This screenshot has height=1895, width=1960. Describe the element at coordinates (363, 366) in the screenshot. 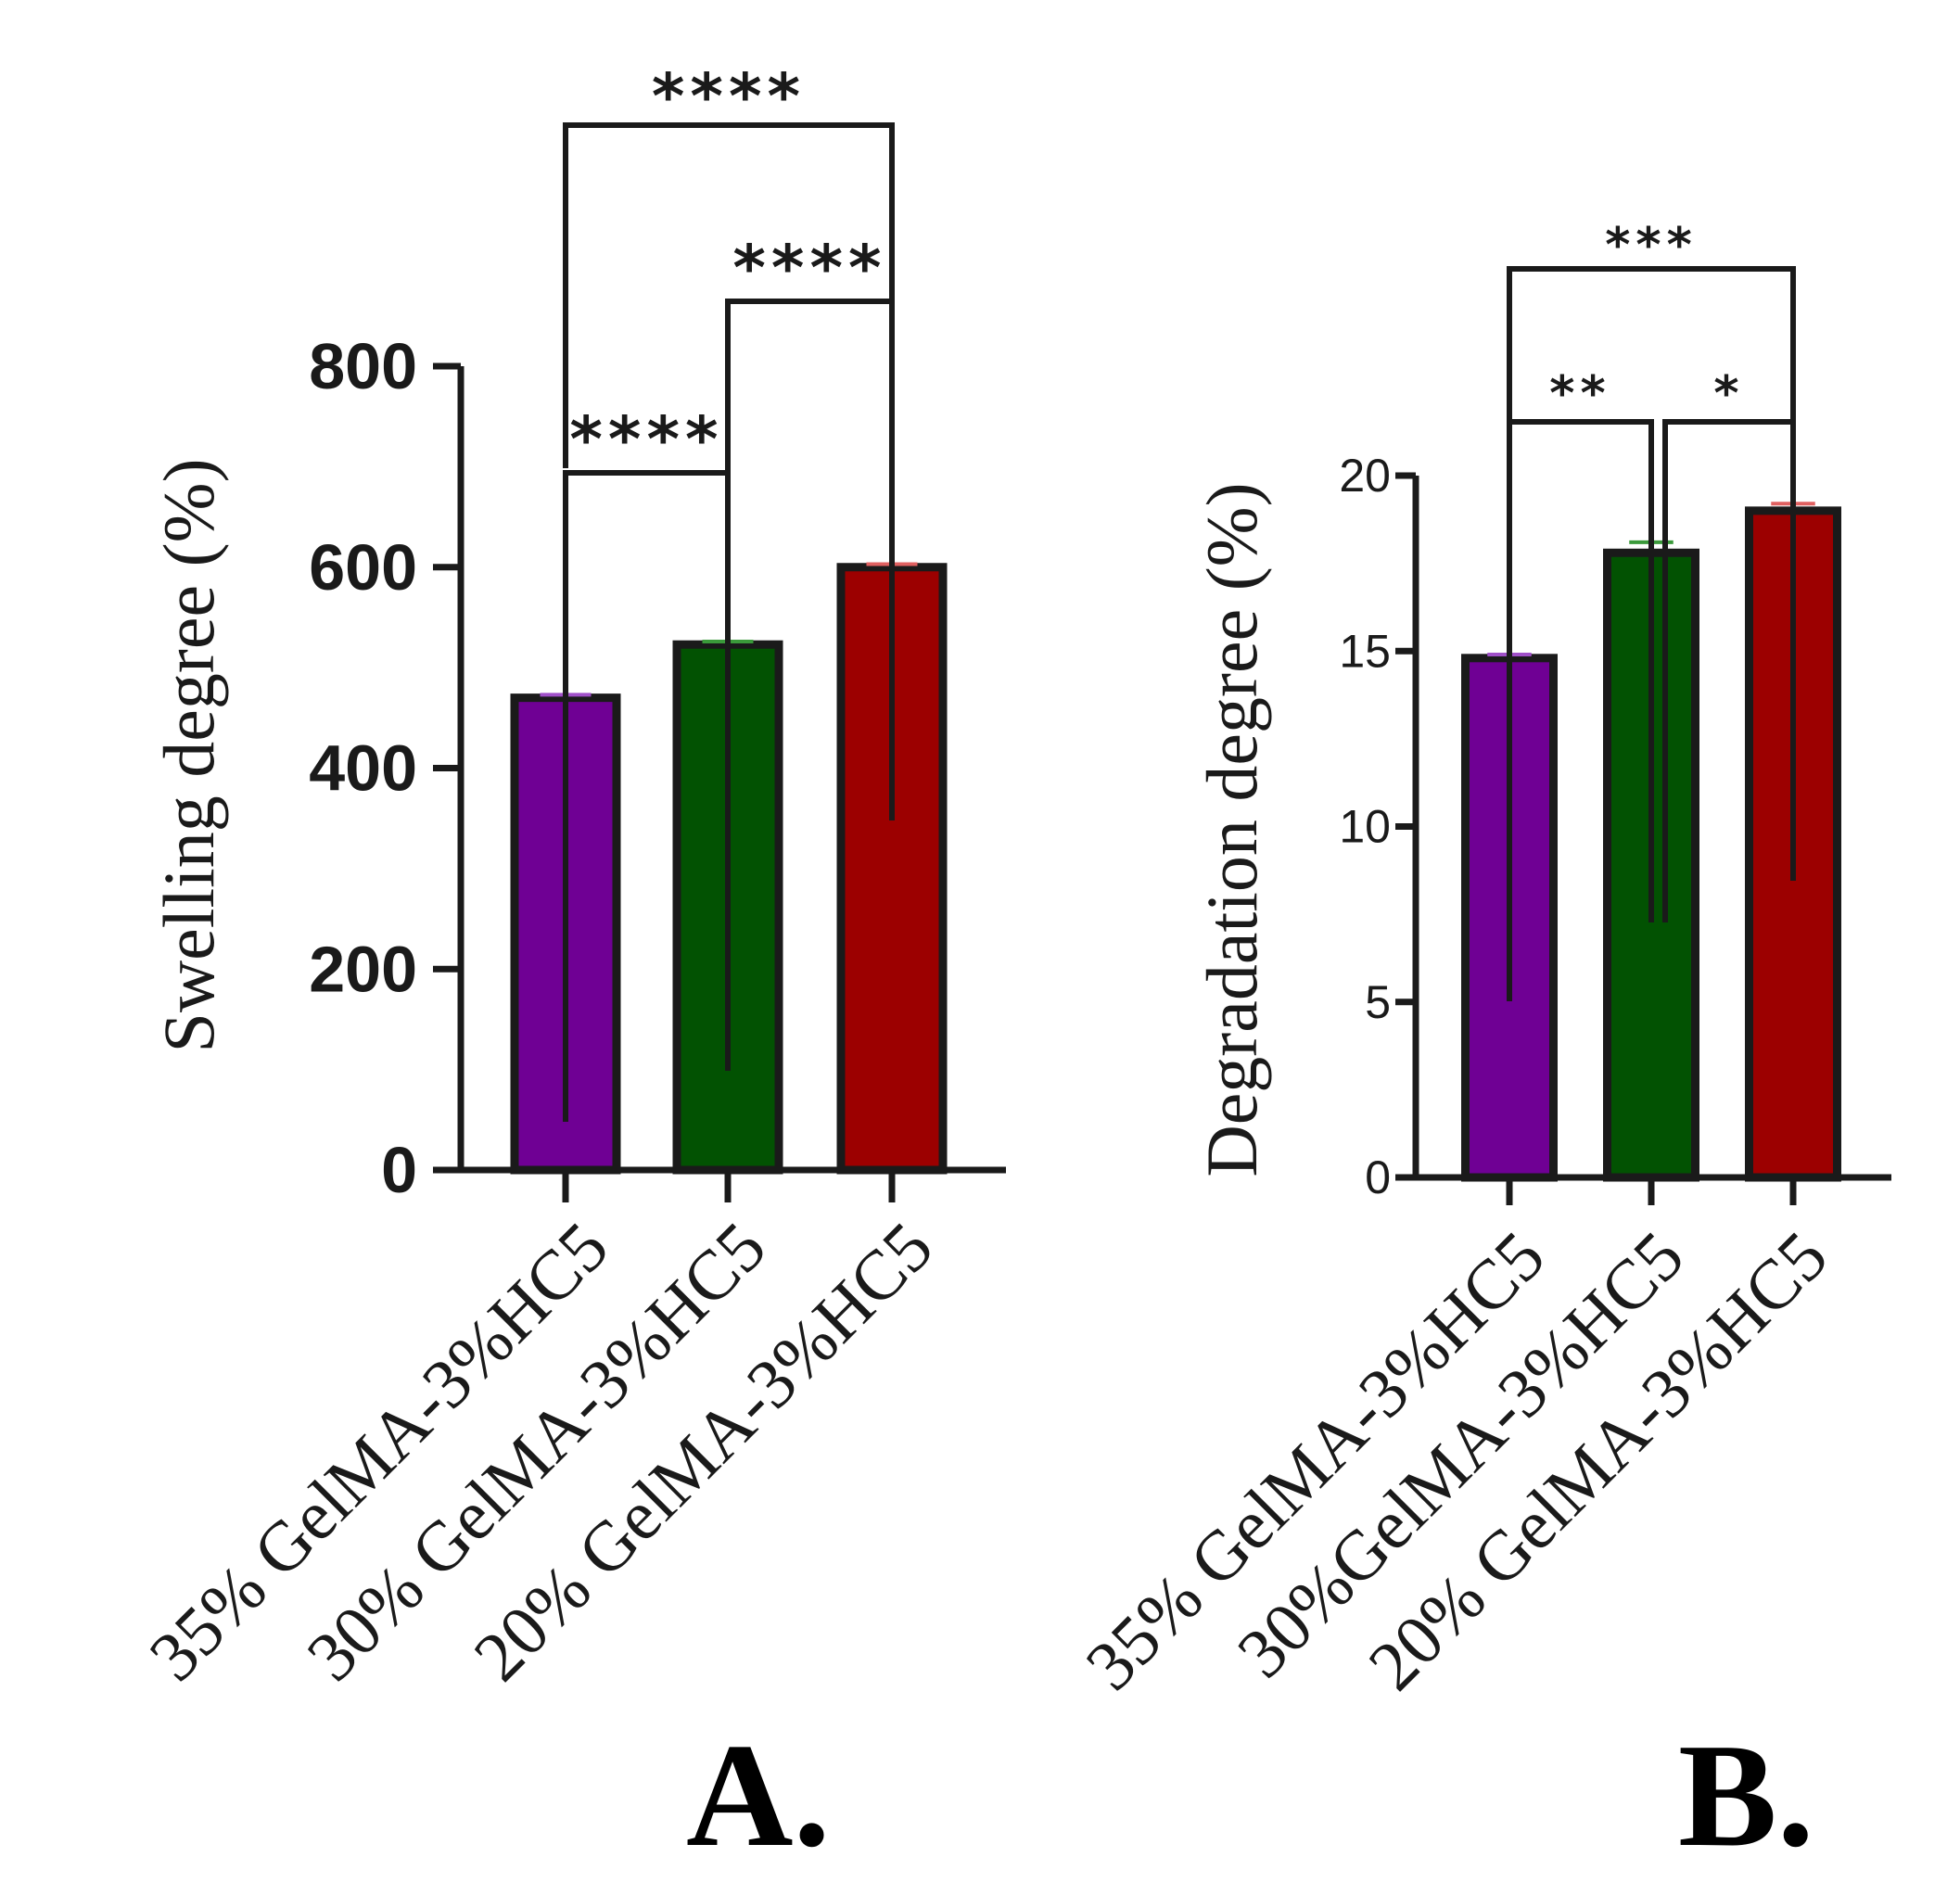

I see `a-y-tick-label: 800` at that location.